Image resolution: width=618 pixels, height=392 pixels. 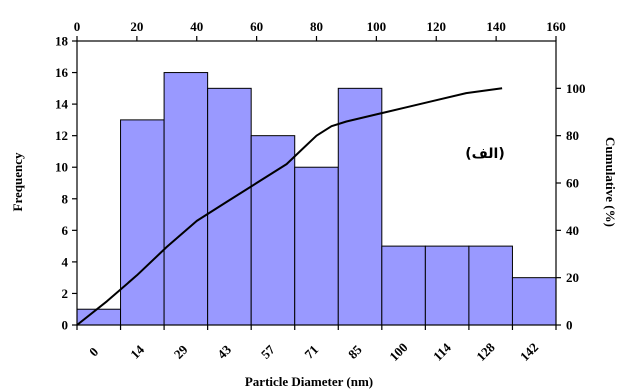 What do you see at coordinates (181, 352) in the screenshot?
I see `x-tick-label-29: 29` at bounding box center [181, 352].